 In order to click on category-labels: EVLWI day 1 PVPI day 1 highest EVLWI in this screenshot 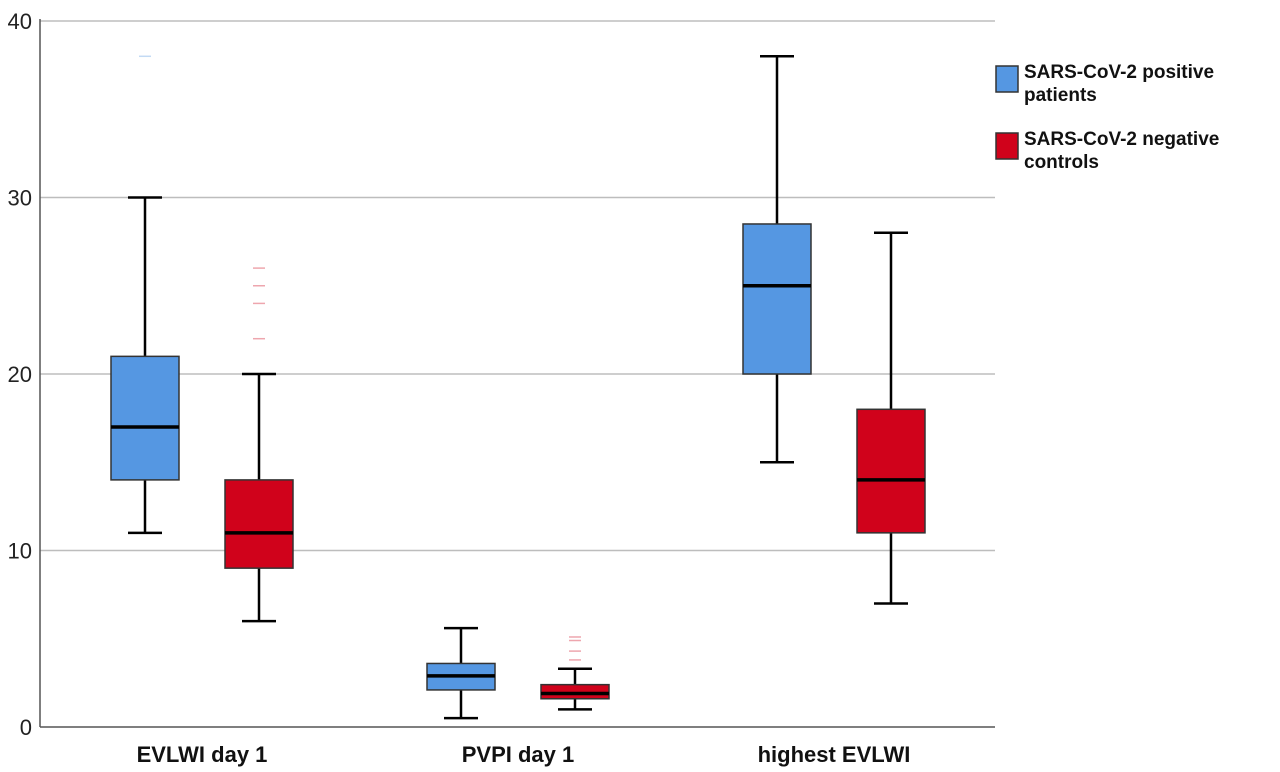, I will do `click(524, 754)`.